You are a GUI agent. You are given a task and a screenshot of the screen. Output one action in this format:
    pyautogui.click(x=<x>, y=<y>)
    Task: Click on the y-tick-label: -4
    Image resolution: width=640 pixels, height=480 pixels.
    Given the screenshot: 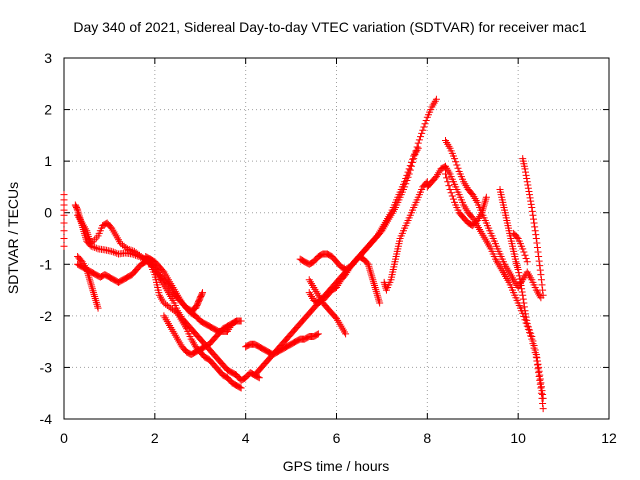 What is the action you would take?
    pyautogui.click(x=46, y=419)
    